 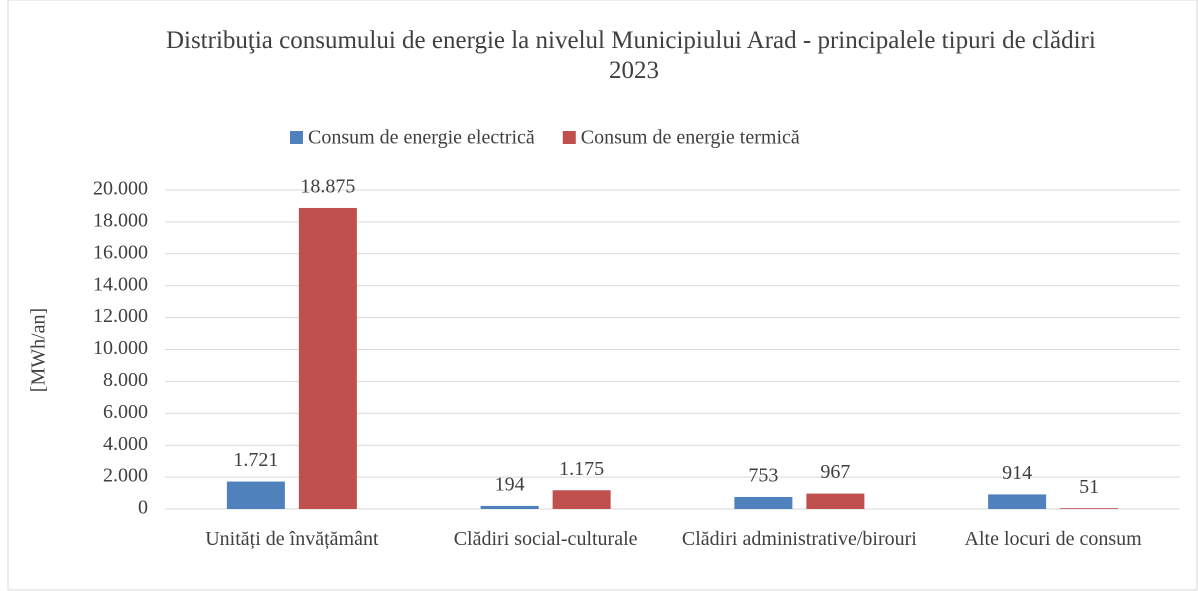 I want to click on legend-label: Consum de energie termică, so click(x=690, y=138).